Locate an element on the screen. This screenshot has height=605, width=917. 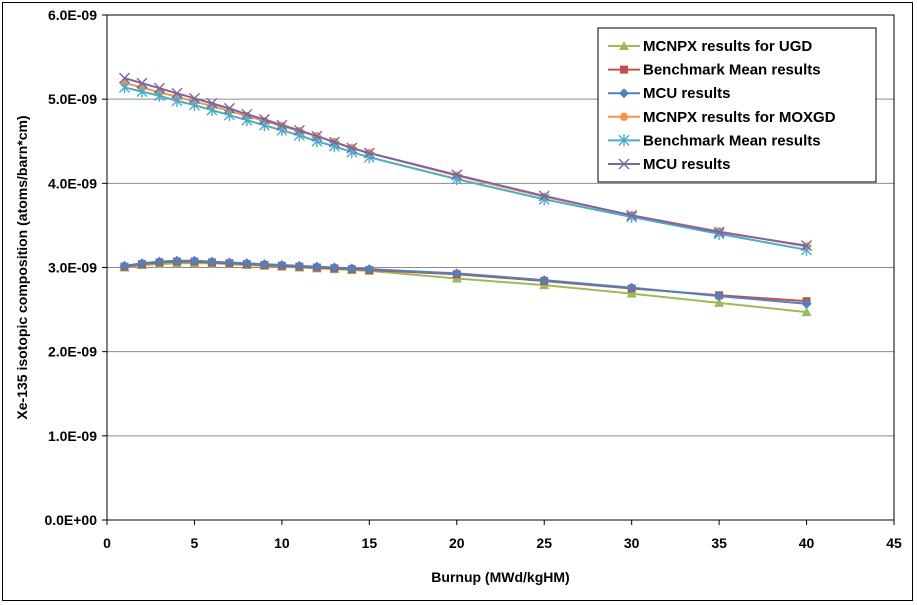
legend-label: MCNPX results for UGD is located at coordinates (727, 46).